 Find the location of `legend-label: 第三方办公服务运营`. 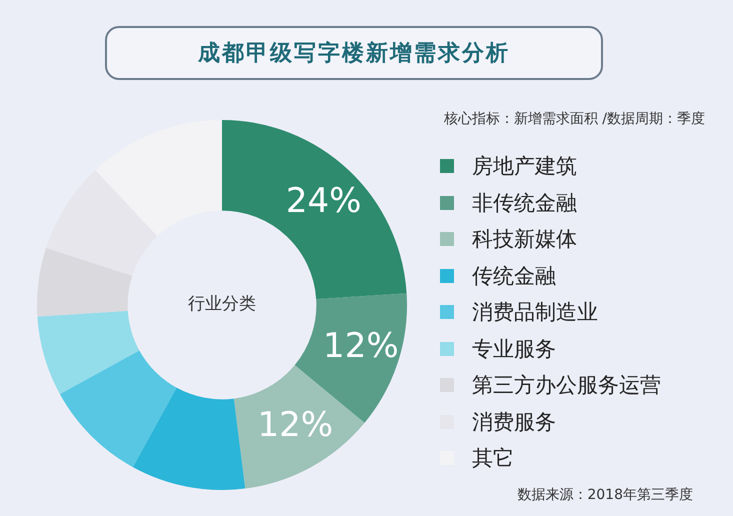

legend-label: 第三方办公服务运营 is located at coordinates (566, 386).